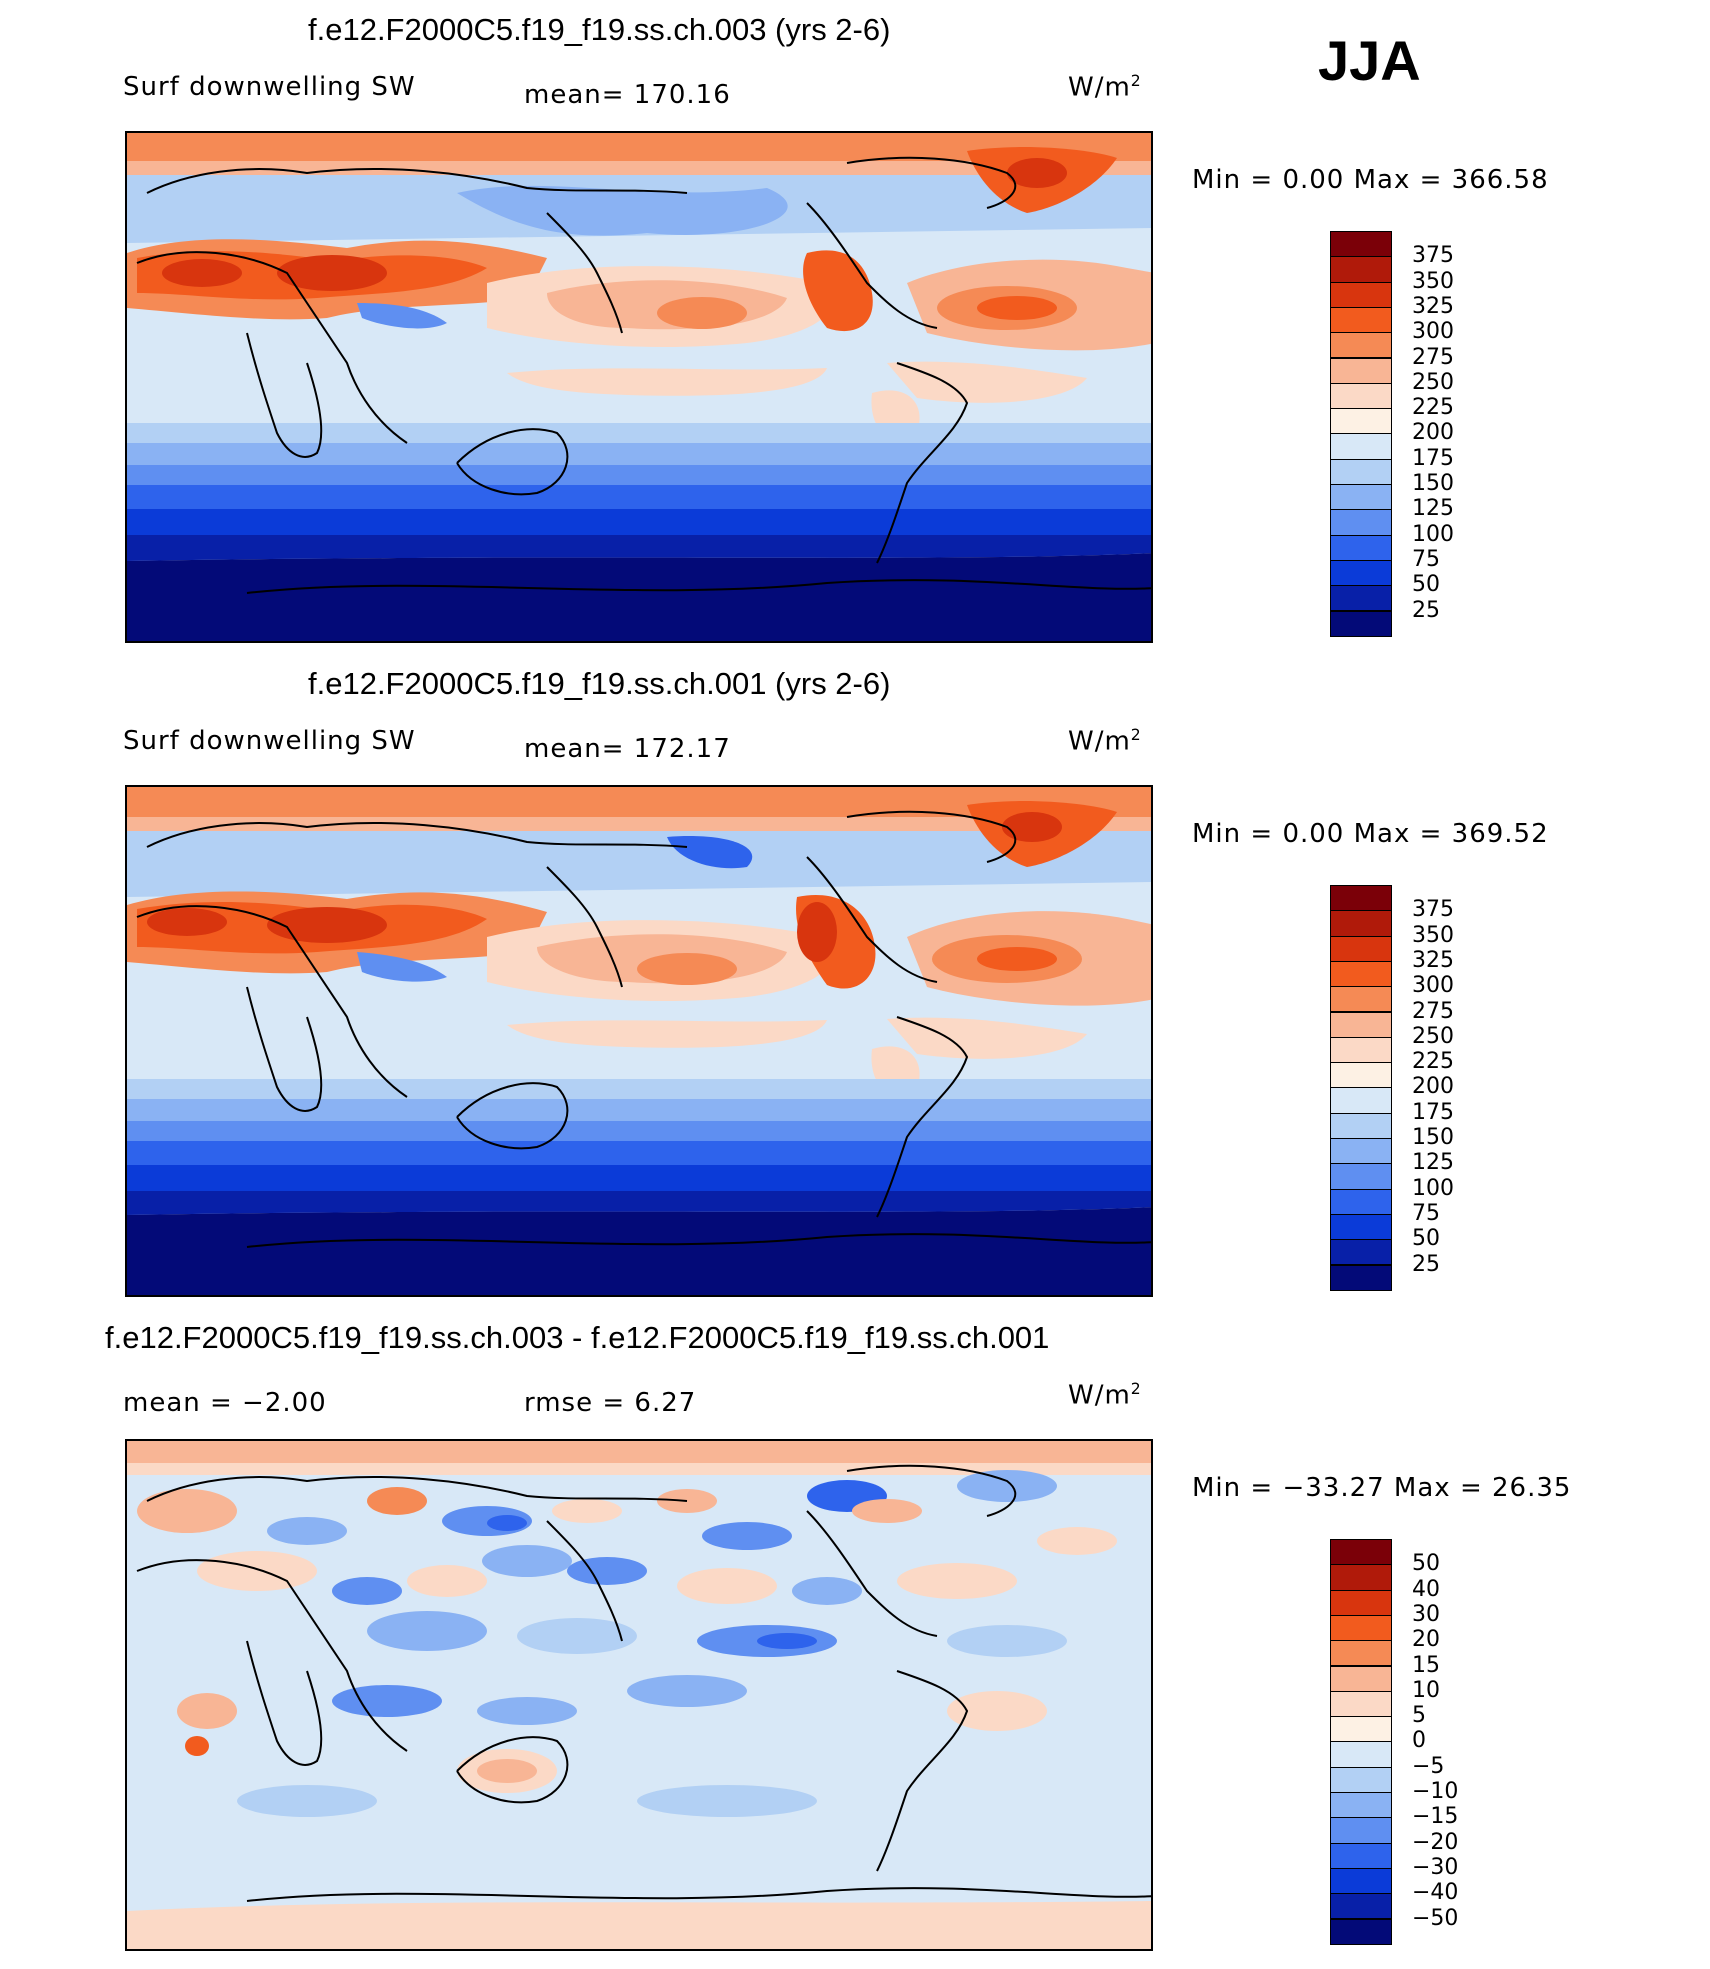 This screenshot has width=1710, height=1969. I want to click on colorbar-tick-label: 125, so click(1433, 509).